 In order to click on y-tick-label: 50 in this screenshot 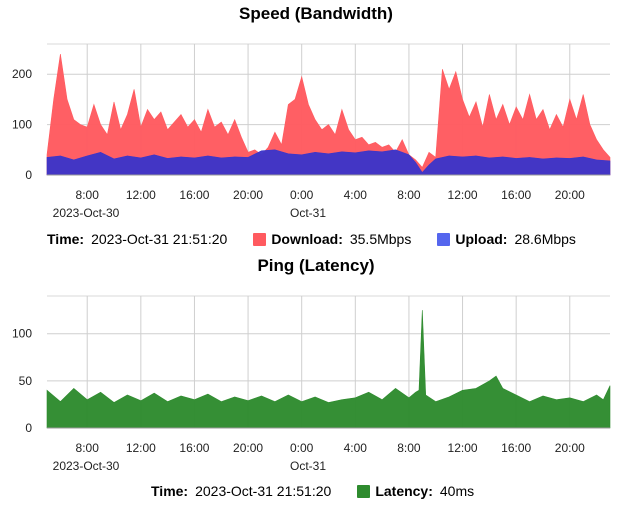, I will do `click(26, 381)`.